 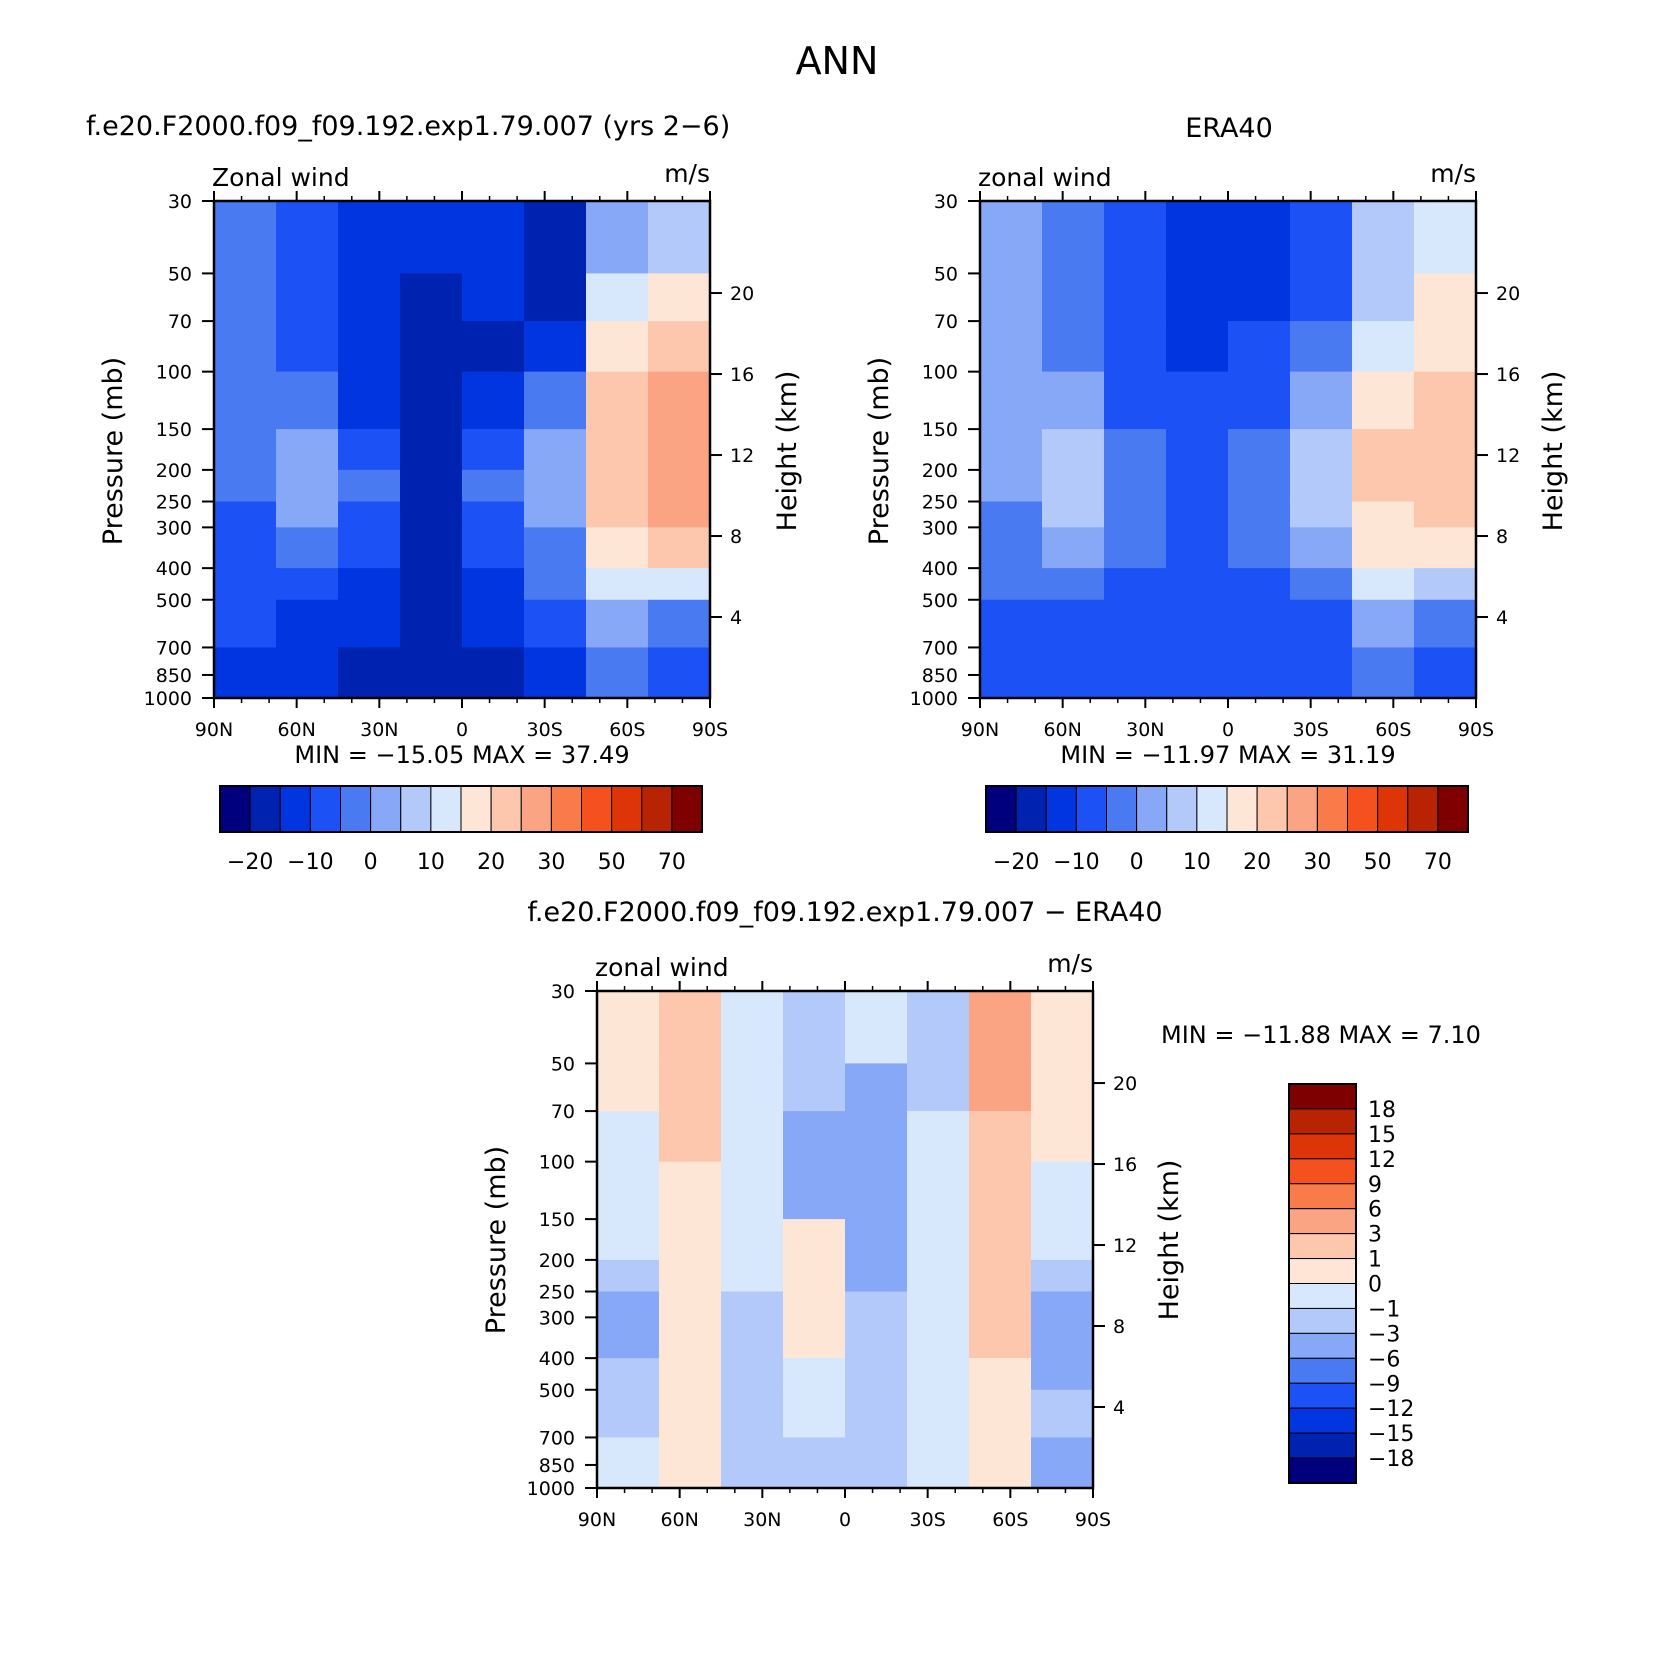 I want to click on colorbar-label: 3, so click(x=1375, y=1235).